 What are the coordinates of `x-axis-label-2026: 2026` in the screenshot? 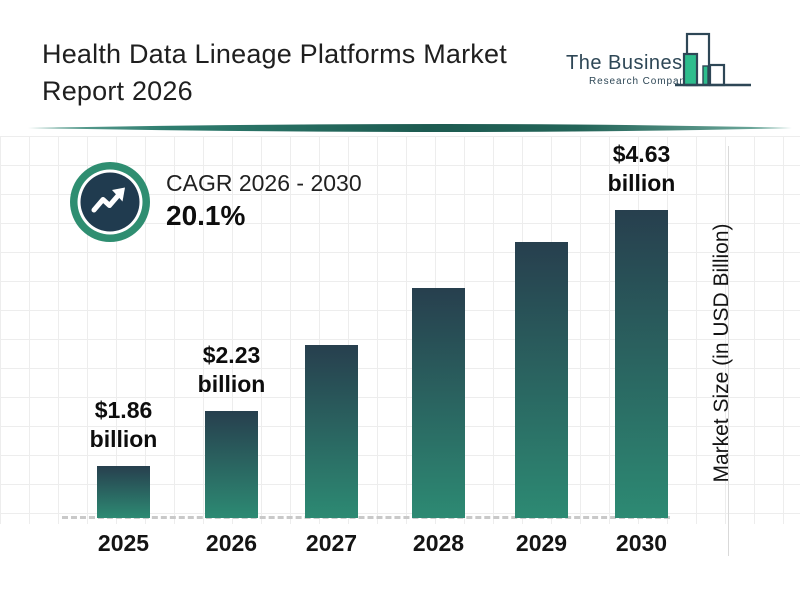 It's located at (231, 543).